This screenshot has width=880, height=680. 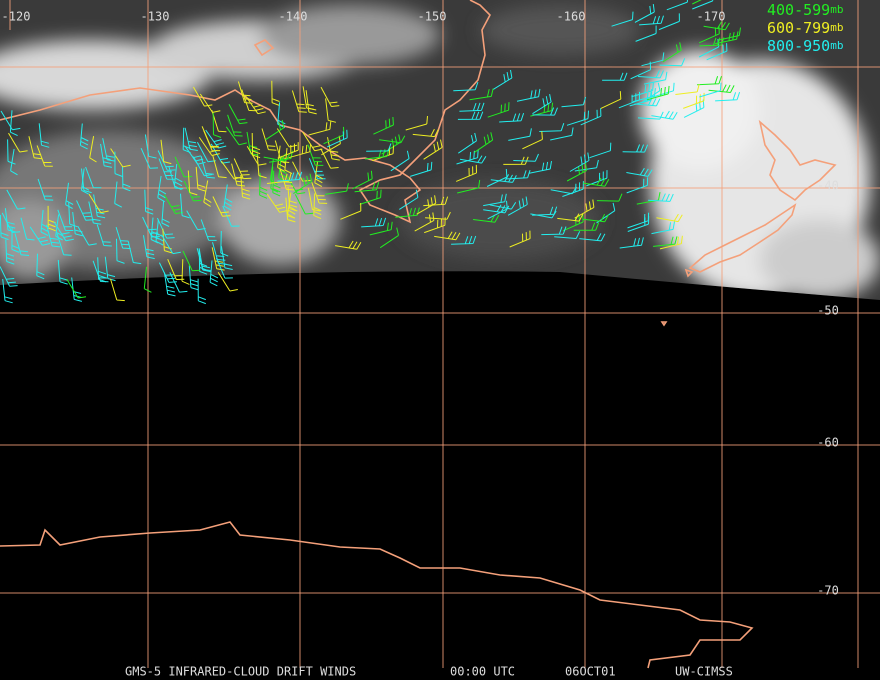 I want to click on longitude-label: -160, so click(x=571, y=17).